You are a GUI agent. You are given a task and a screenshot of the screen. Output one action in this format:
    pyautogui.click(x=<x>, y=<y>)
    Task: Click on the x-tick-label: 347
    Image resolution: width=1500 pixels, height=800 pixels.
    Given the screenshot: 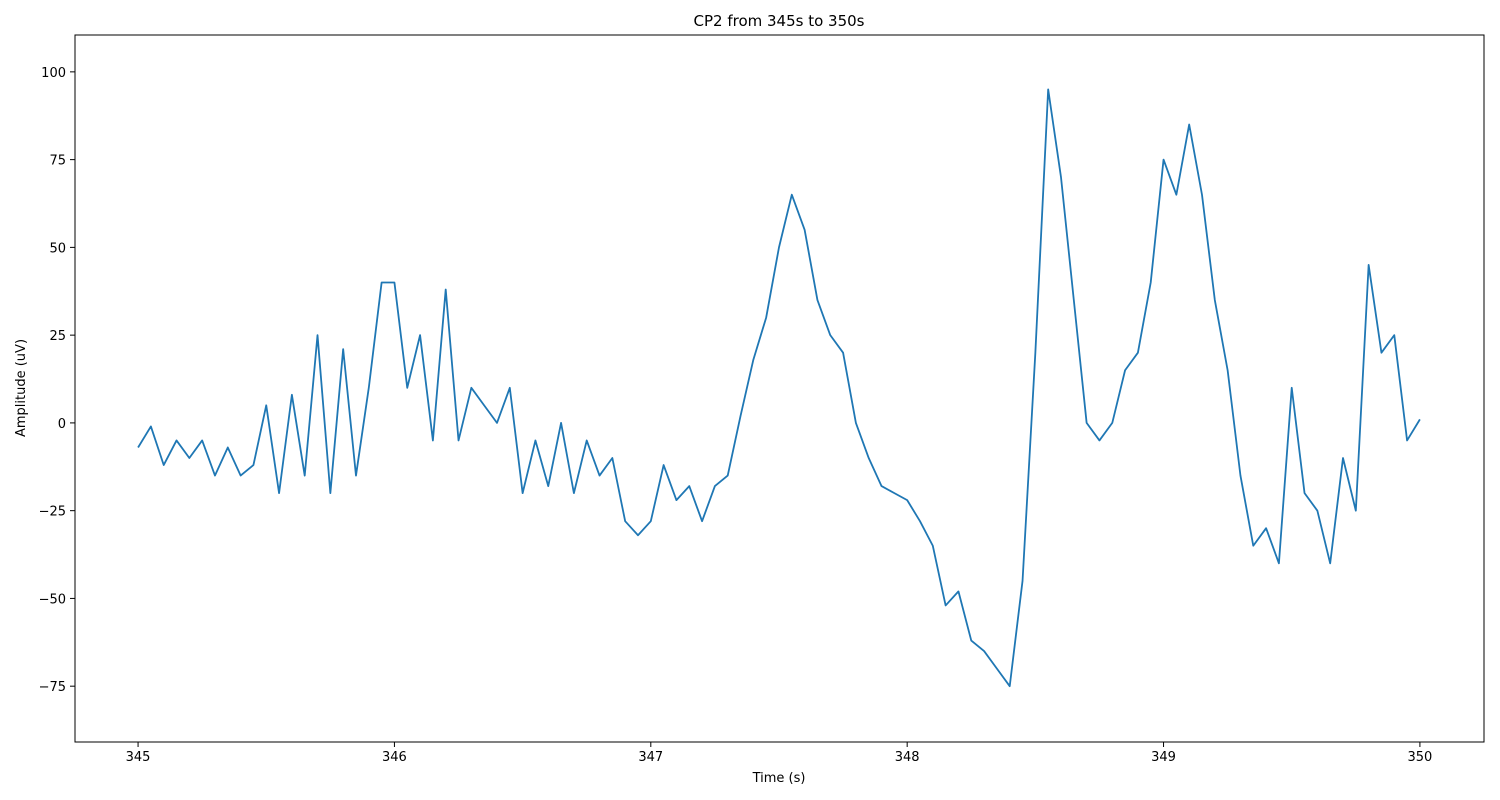 What is the action you would take?
    pyautogui.click(x=650, y=757)
    